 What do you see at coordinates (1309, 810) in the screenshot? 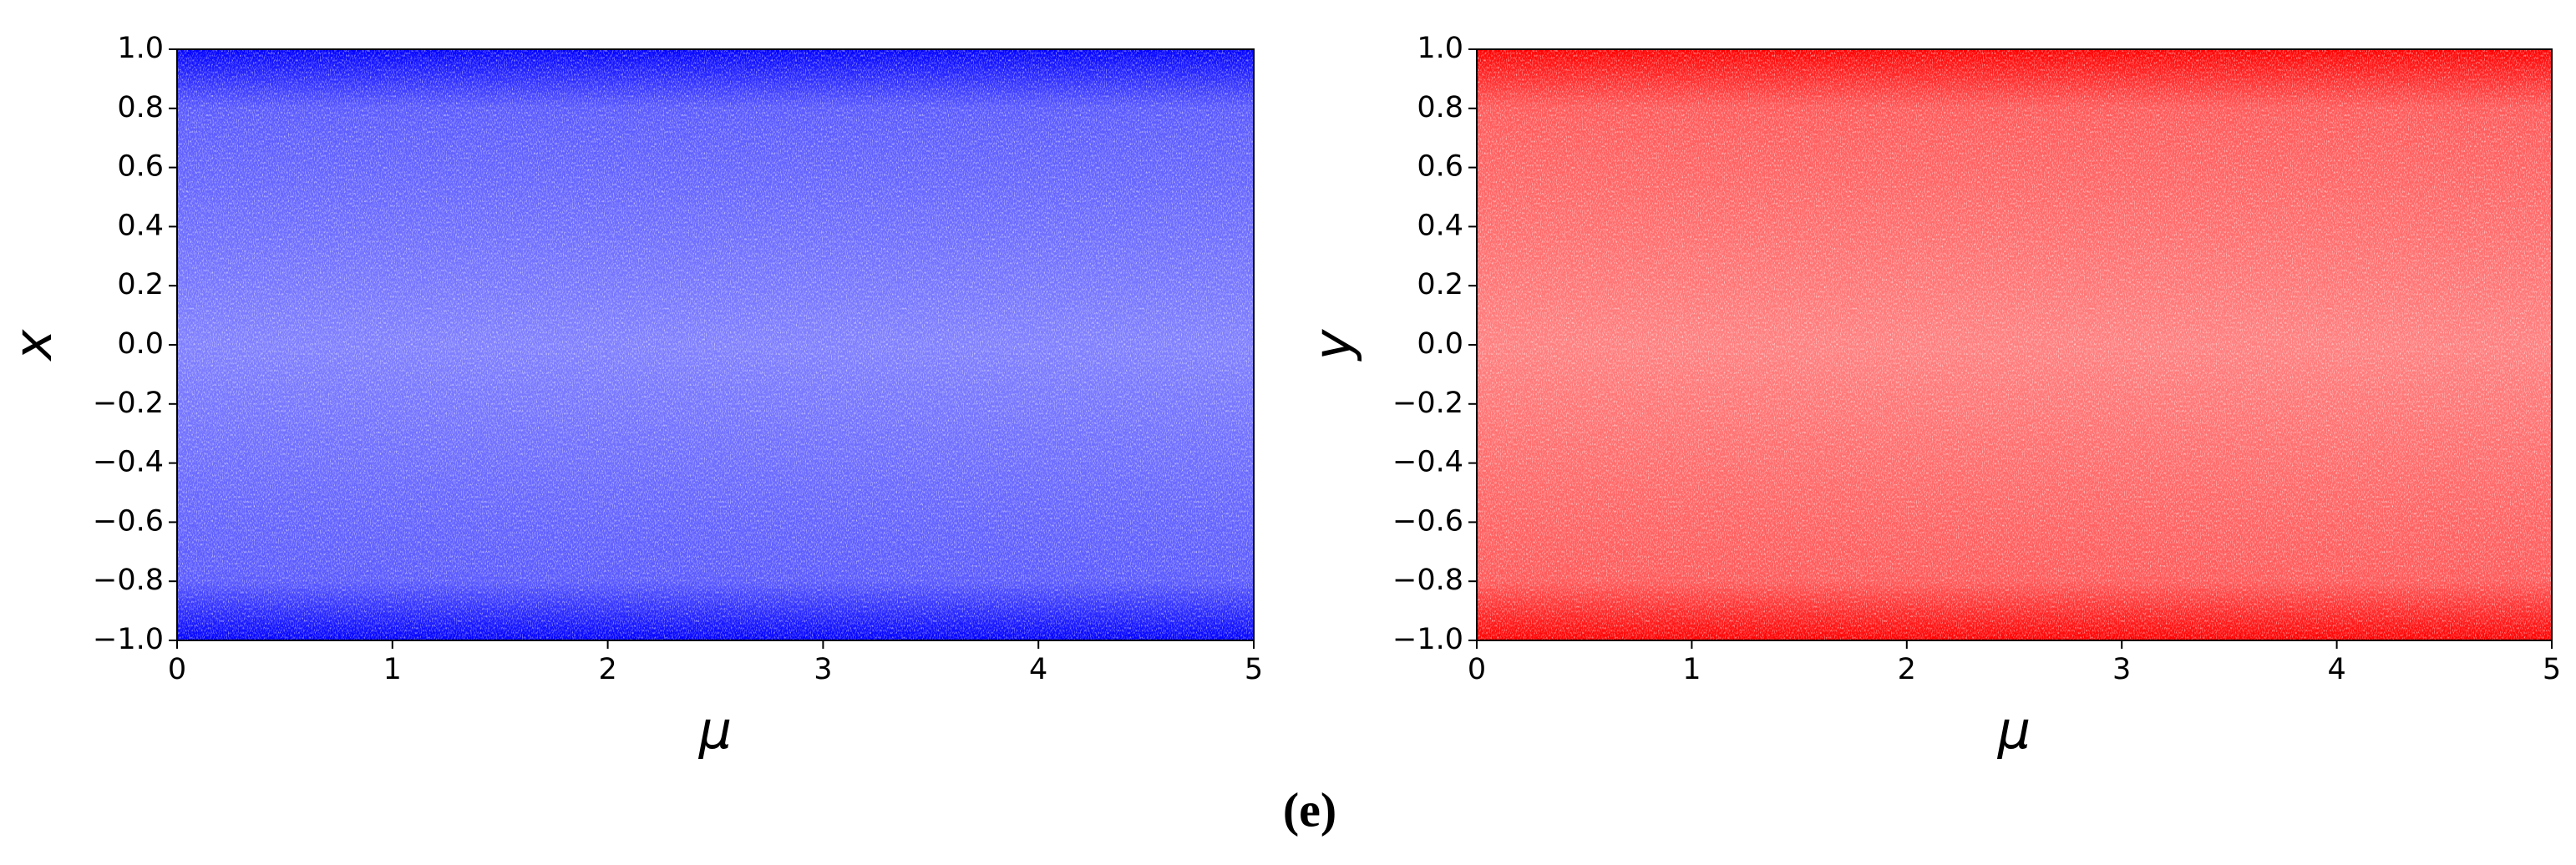
I see `caption: (e)` at bounding box center [1309, 810].